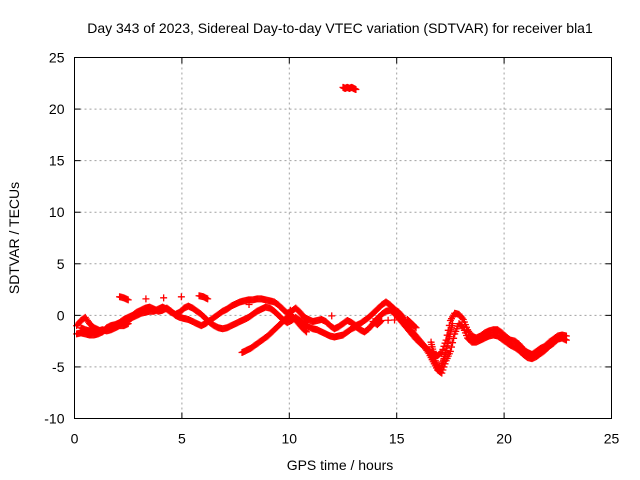  Describe the element at coordinates (345, 439) in the screenshot. I see `x-tick-labels: 0 5 10 15 20 25` at that location.